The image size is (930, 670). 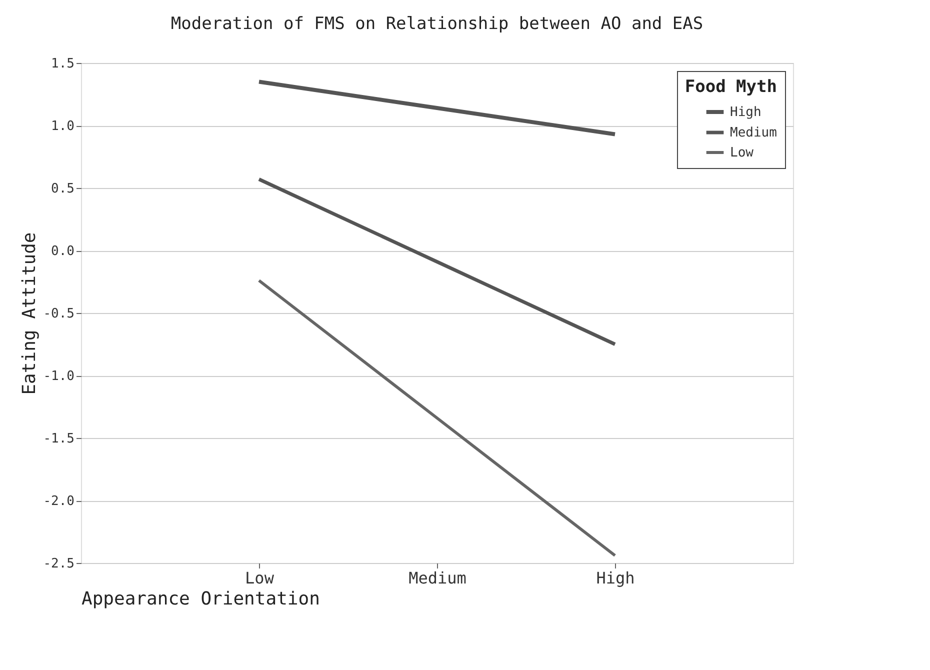 I want to click on x-tick-label: High, so click(x=615, y=578).